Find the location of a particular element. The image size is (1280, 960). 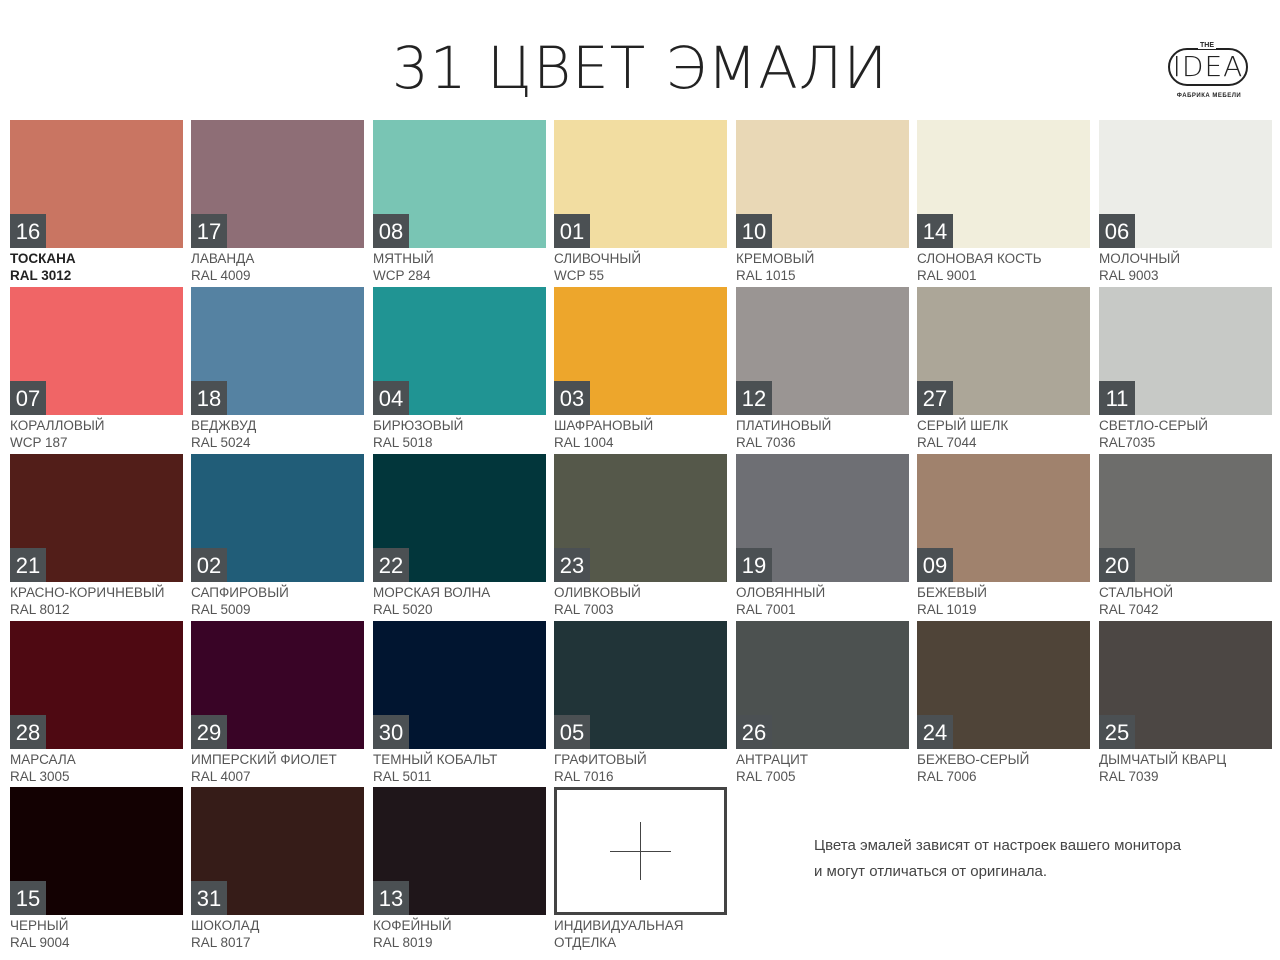

color-swatch: 26 is located at coordinates (822, 685).